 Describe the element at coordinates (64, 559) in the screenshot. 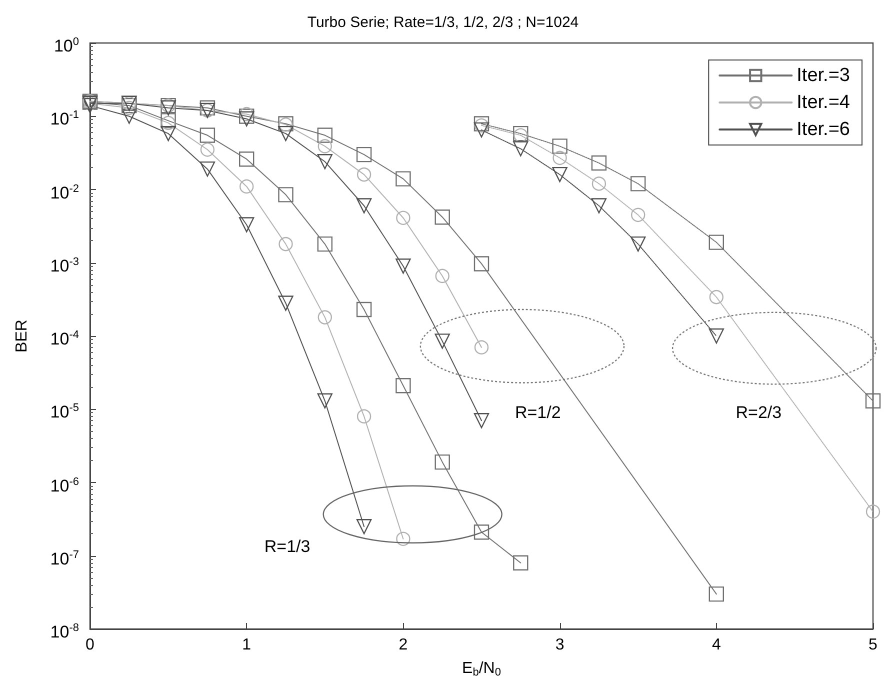

I see `y-tick-label: 10$^{-7}$` at that location.